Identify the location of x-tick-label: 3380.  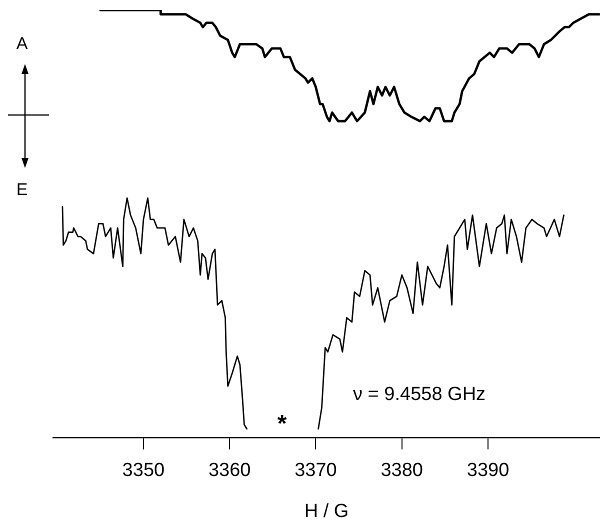
(402, 471).